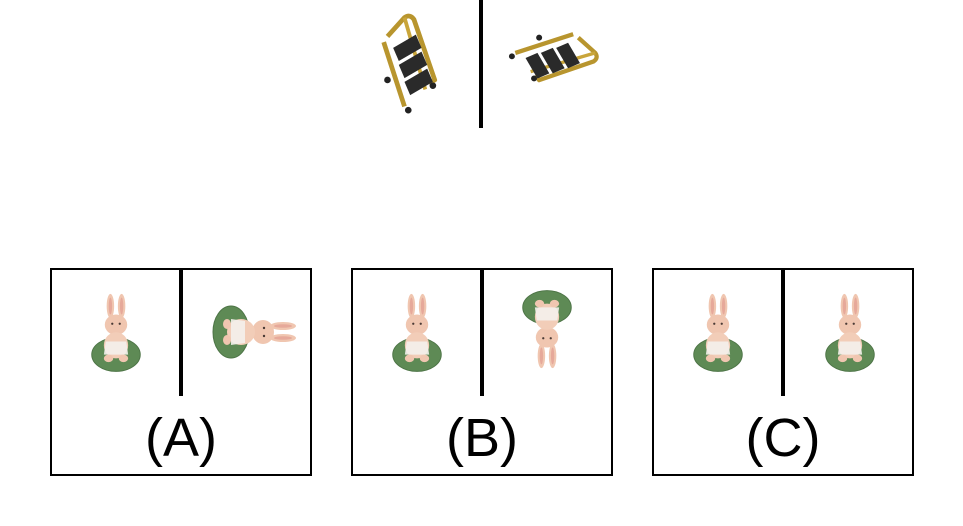 This screenshot has height=526, width=963. Describe the element at coordinates (481, 64) in the screenshot. I see `reference-divider` at that location.